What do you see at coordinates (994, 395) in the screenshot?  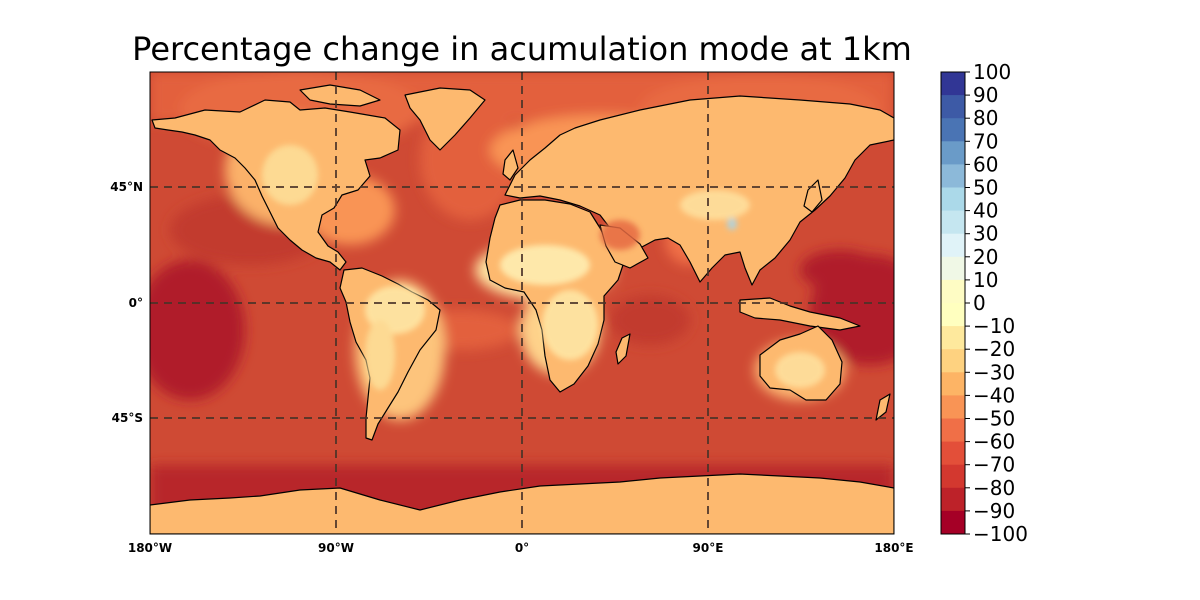 I see `colorbar-label: −40` at bounding box center [994, 395].